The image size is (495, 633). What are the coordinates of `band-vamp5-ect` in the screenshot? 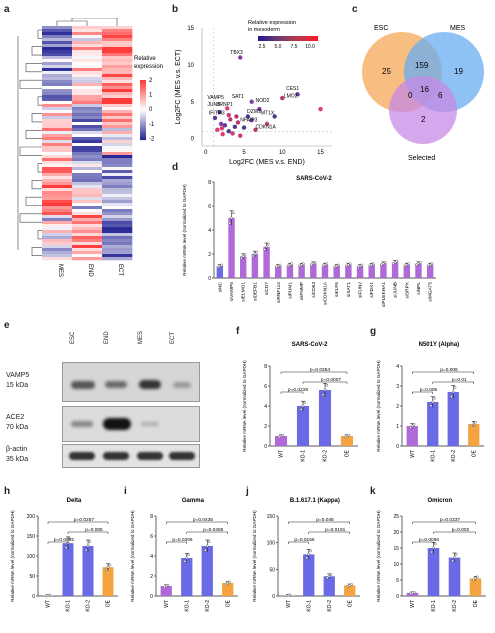 It's located at (182, 385).